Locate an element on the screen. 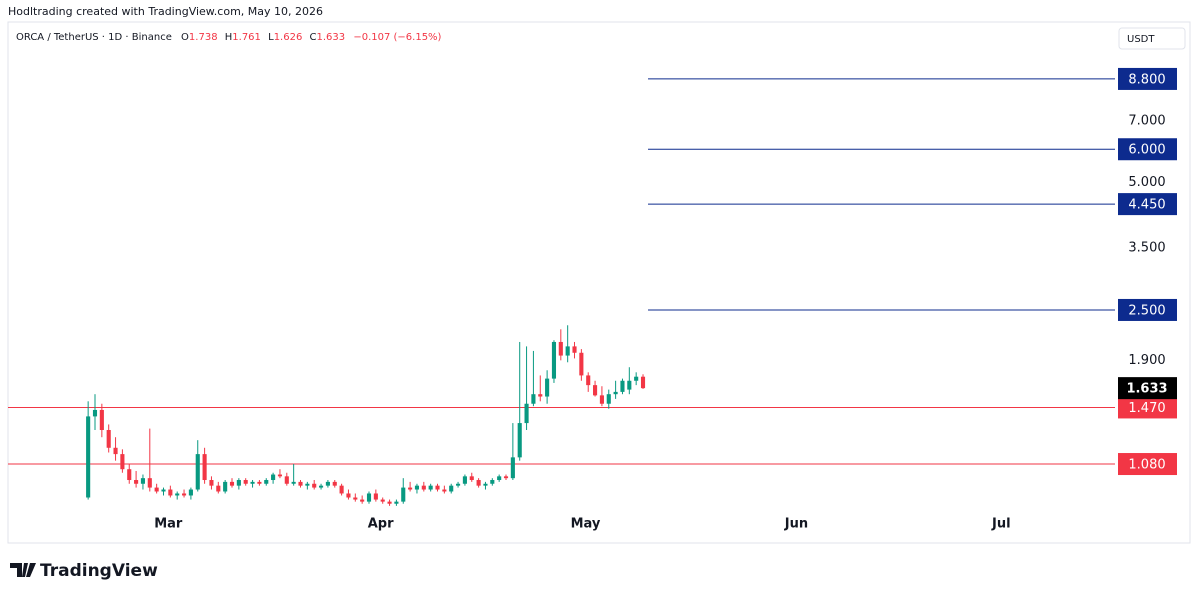 Image resolution: width=1199 pixels, height=600 pixels. l-value: 1.626 is located at coordinates (288, 37).